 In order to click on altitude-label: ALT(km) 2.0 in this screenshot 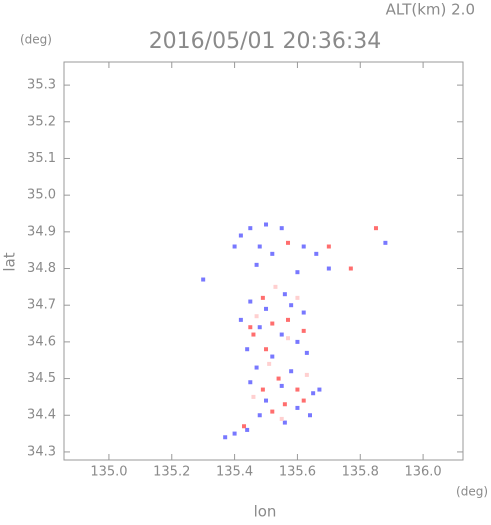, I will do `click(430, 10)`.